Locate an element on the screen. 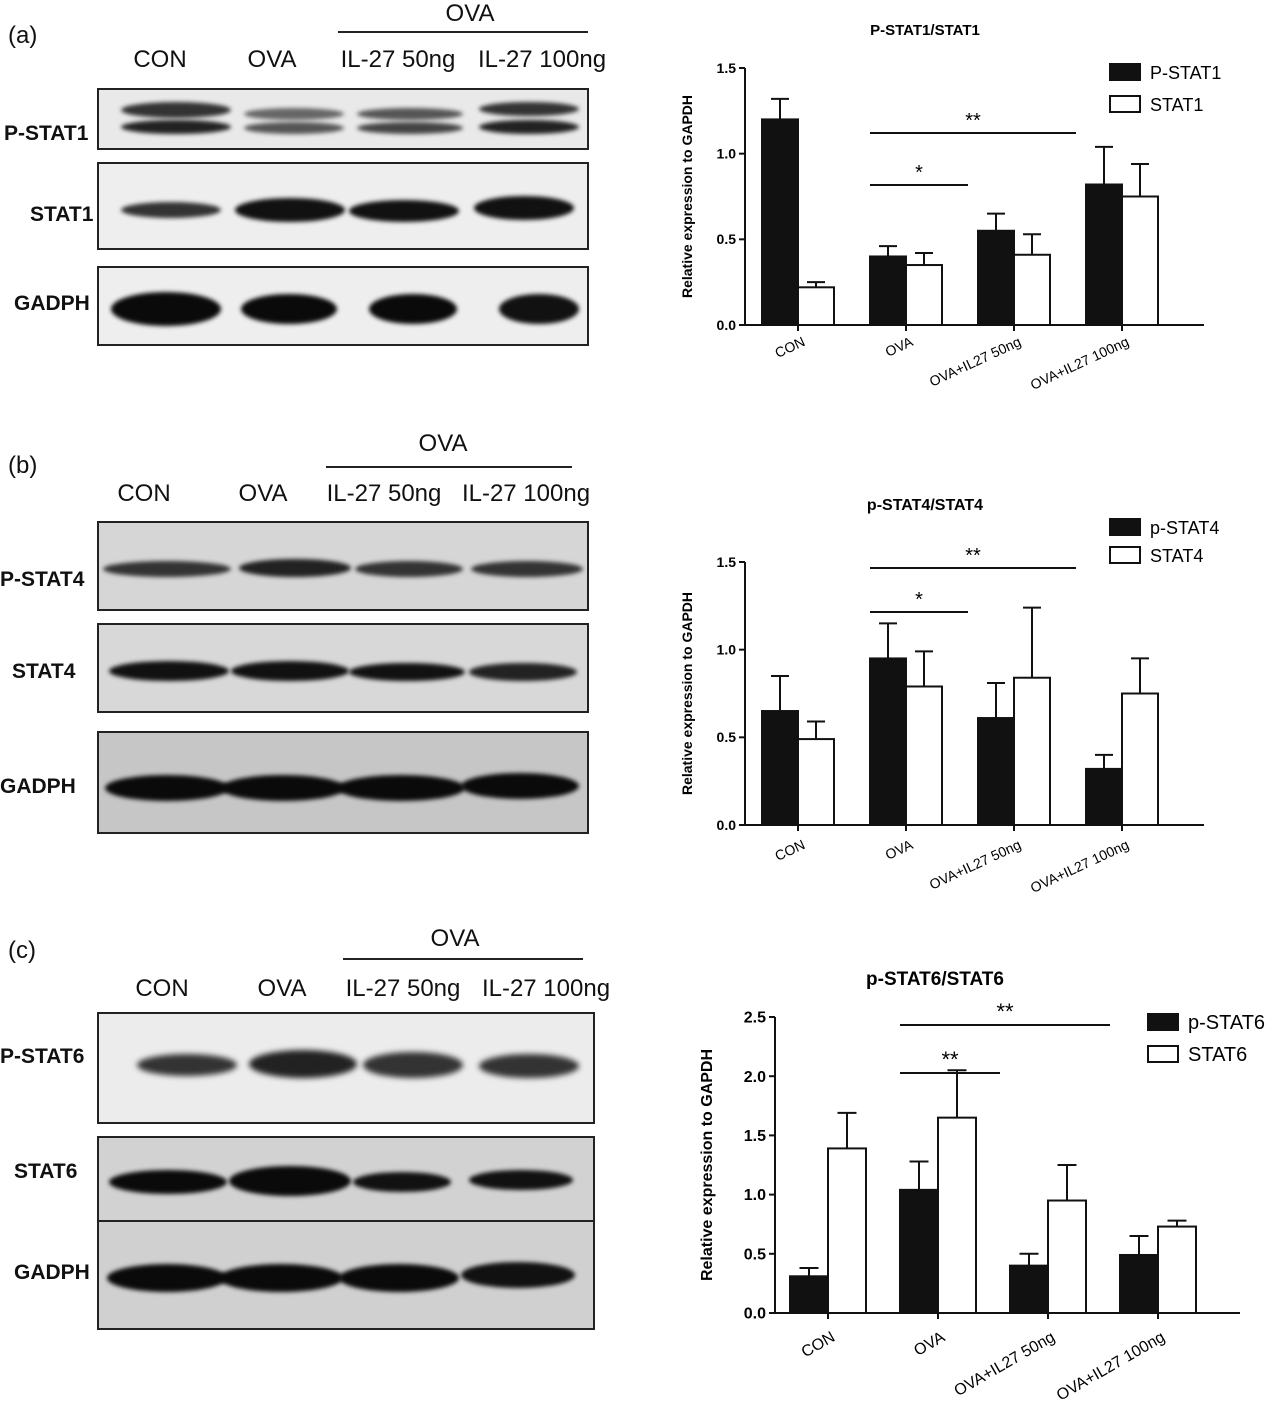 The image size is (1267, 1419). blot-strip-pstat6 is located at coordinates (346, 1068).